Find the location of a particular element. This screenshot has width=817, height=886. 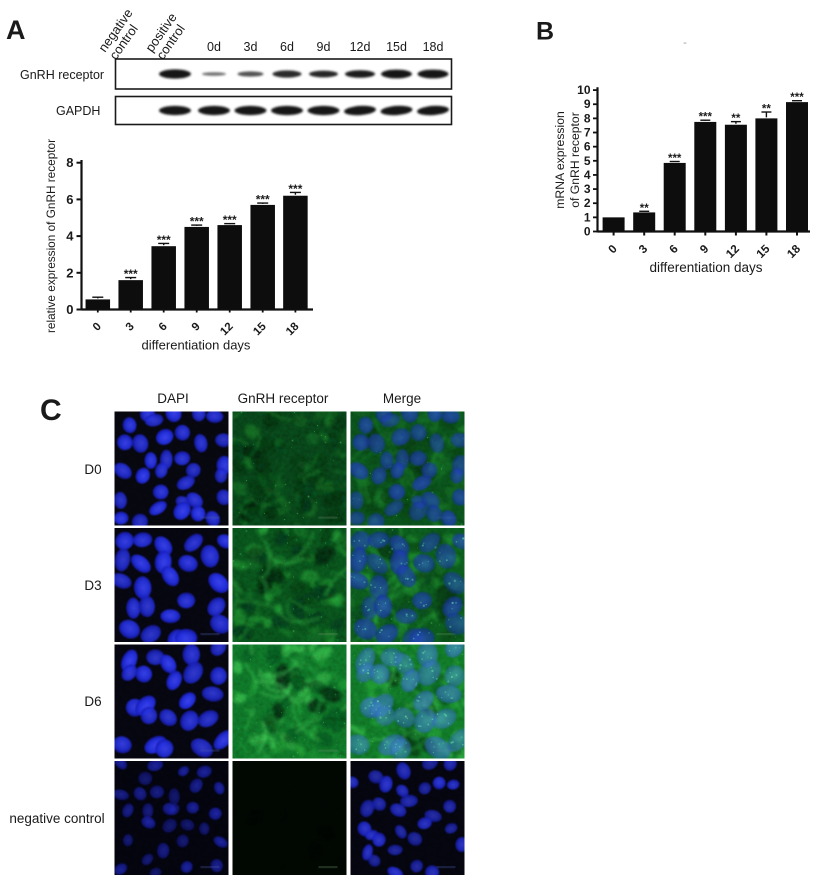

svg-text: D6 is located at coordinates (92, 701).